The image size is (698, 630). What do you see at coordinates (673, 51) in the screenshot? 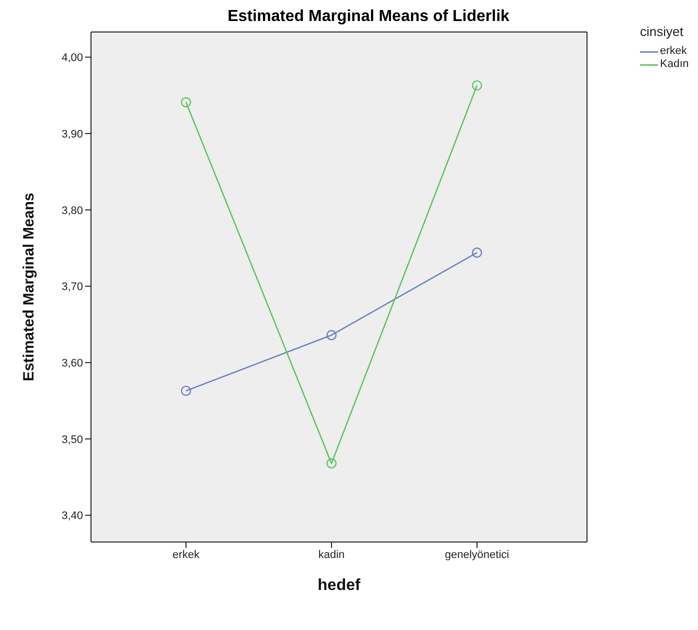
I see `legend-label: erkek` at bounding box center [673, 51].